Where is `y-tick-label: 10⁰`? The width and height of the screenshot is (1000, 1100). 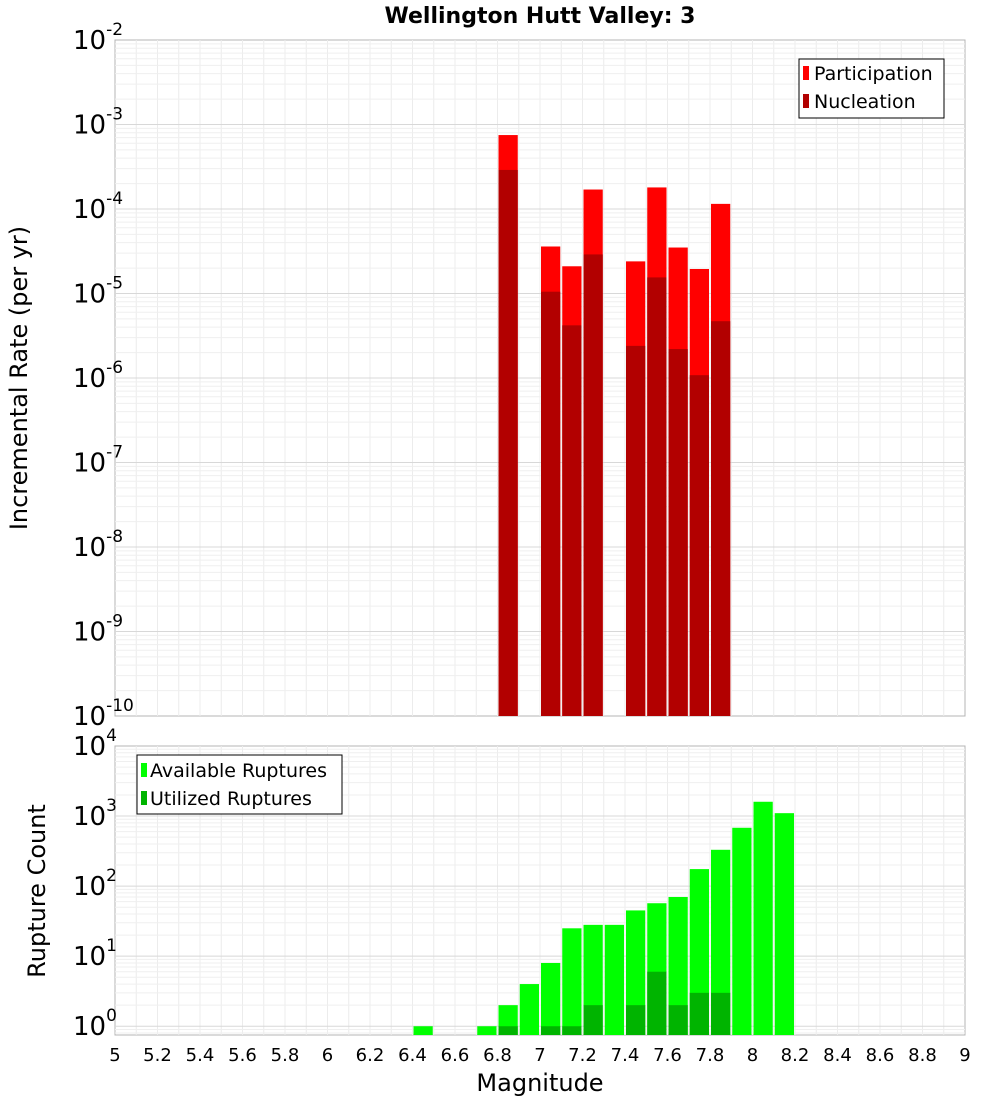
y-tick-label: 10⁰ is located at coordinates (95, 1024).